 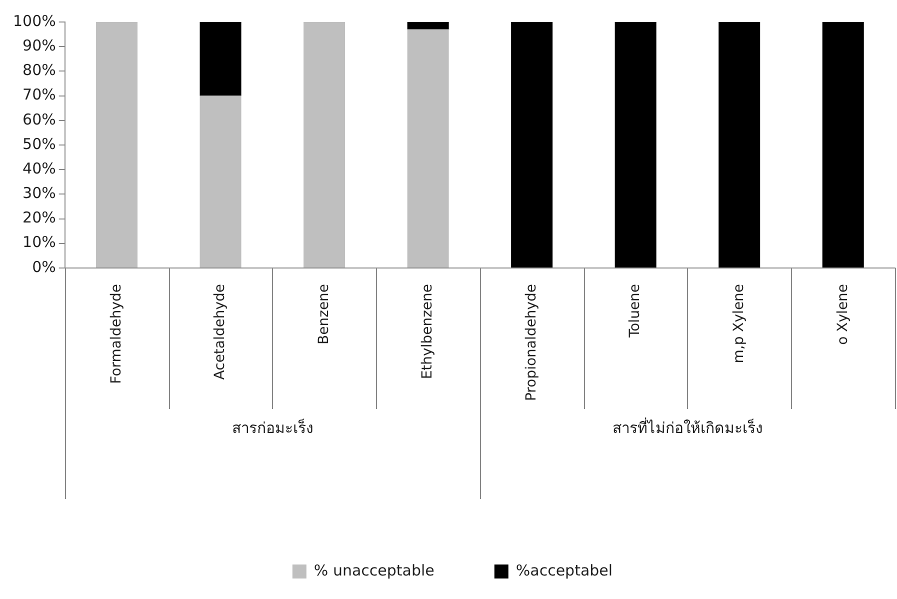 I want to click on legend-label: %acceptabel, so click(x=564, y=570).